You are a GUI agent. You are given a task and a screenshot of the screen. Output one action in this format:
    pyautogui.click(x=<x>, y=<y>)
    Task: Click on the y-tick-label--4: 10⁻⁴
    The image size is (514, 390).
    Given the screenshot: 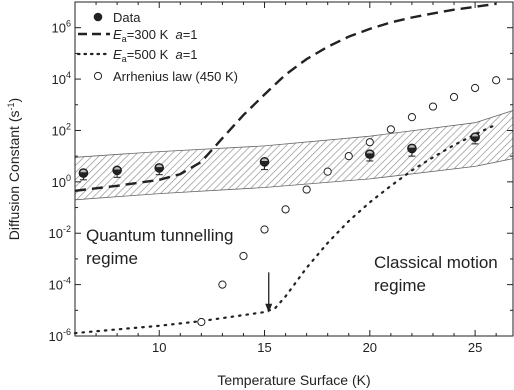 What is the action you would take?
    pyautogui.click(x=60, y=284)
    